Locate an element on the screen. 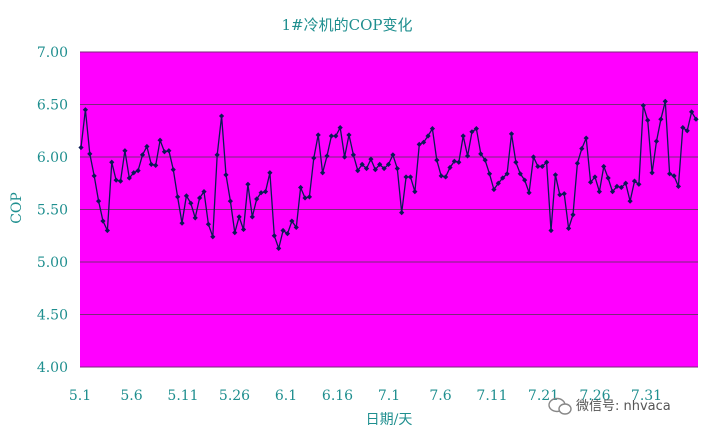  y-axis-ticks: 4.00 4.50 5.00 5.50 6.00 6.50 7.00 is located at coordinates (52, 210).